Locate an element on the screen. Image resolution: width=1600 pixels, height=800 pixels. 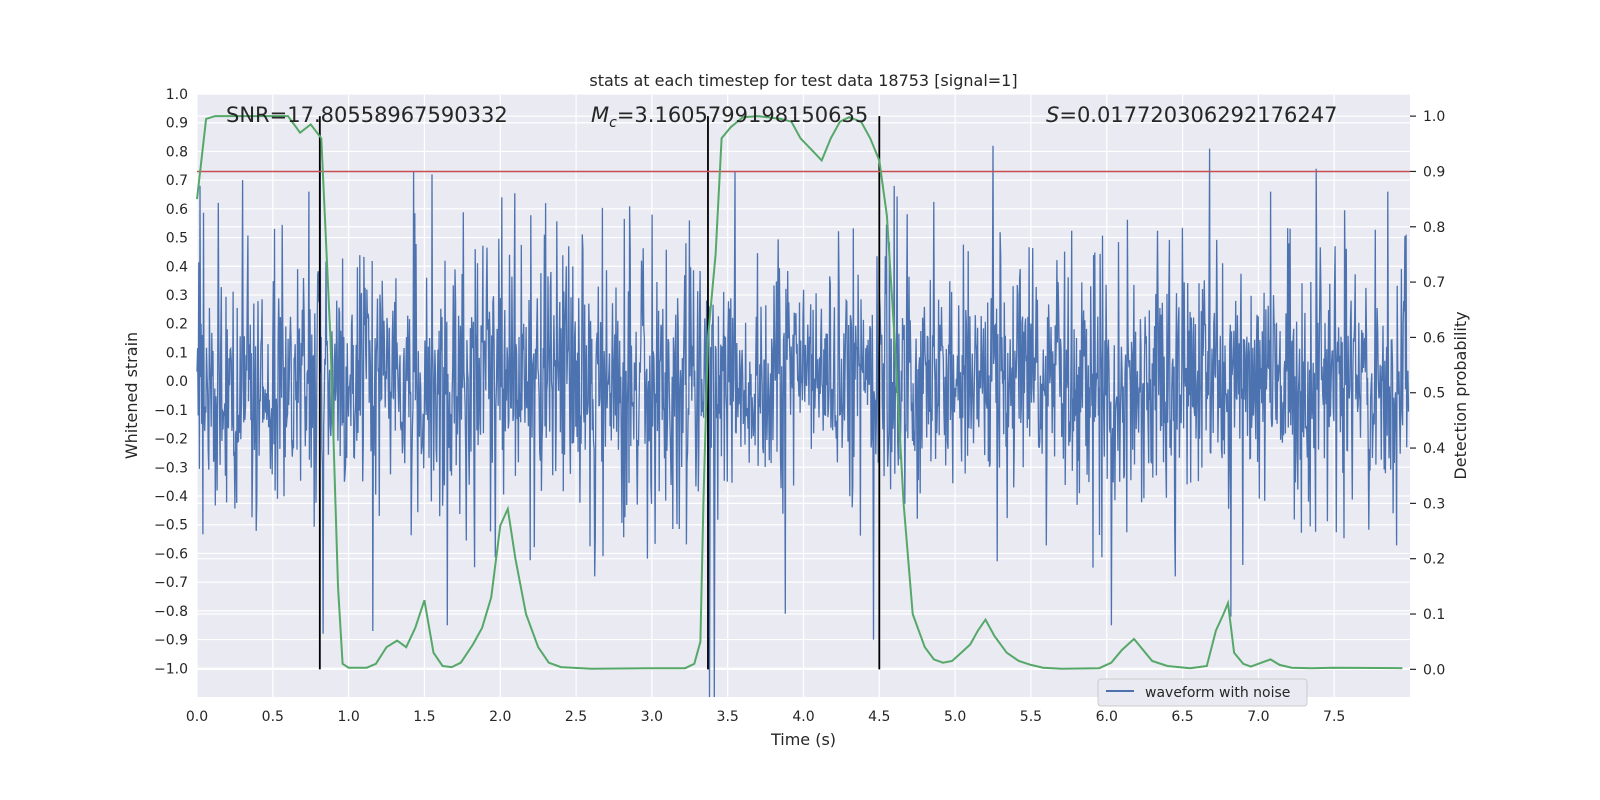
y2-tick-label: 0.0 is located at coordinates (1434, 670).